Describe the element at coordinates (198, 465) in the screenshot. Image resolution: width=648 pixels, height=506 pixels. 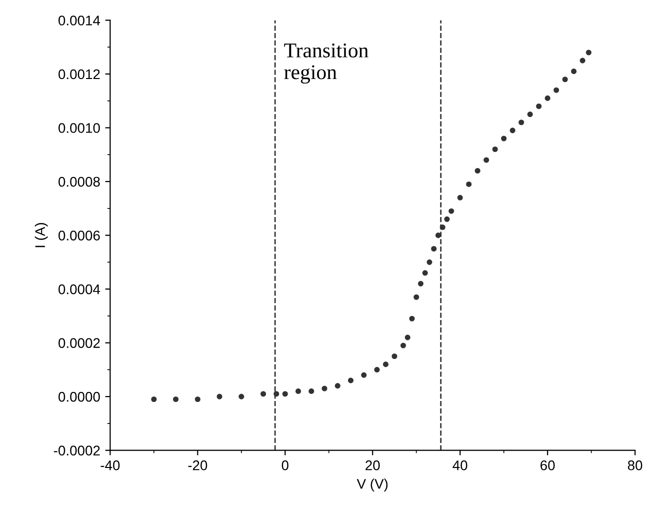
I see `x-tick-label: -20` at that location.